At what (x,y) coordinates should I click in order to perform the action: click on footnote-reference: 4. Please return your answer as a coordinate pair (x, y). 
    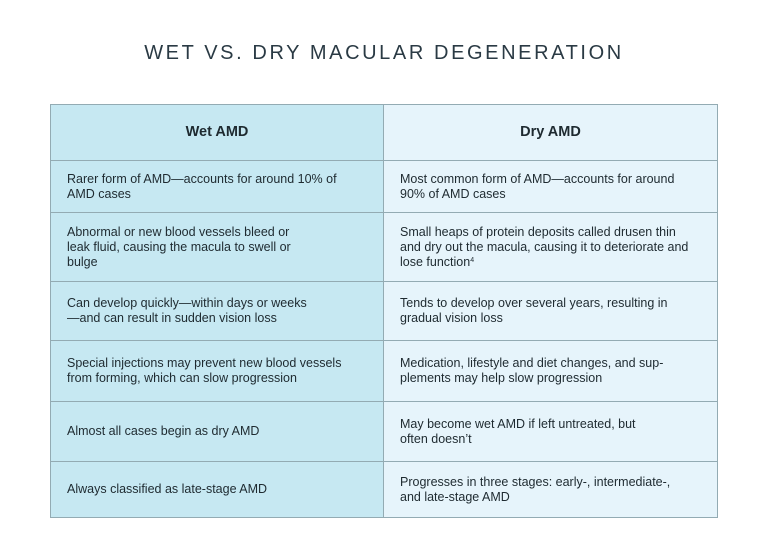
    Looking at the image, I should click on (472, 260).